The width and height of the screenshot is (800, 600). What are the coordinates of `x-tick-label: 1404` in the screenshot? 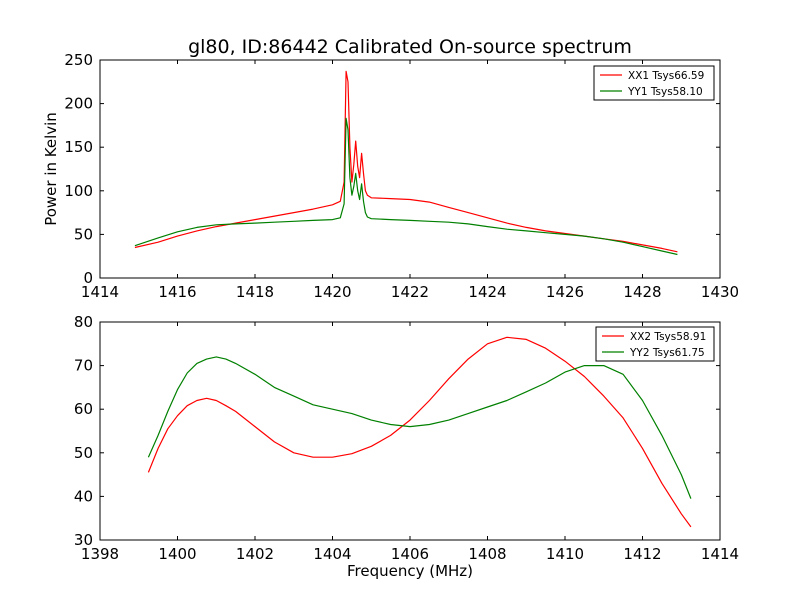 It's located at (332, 554).